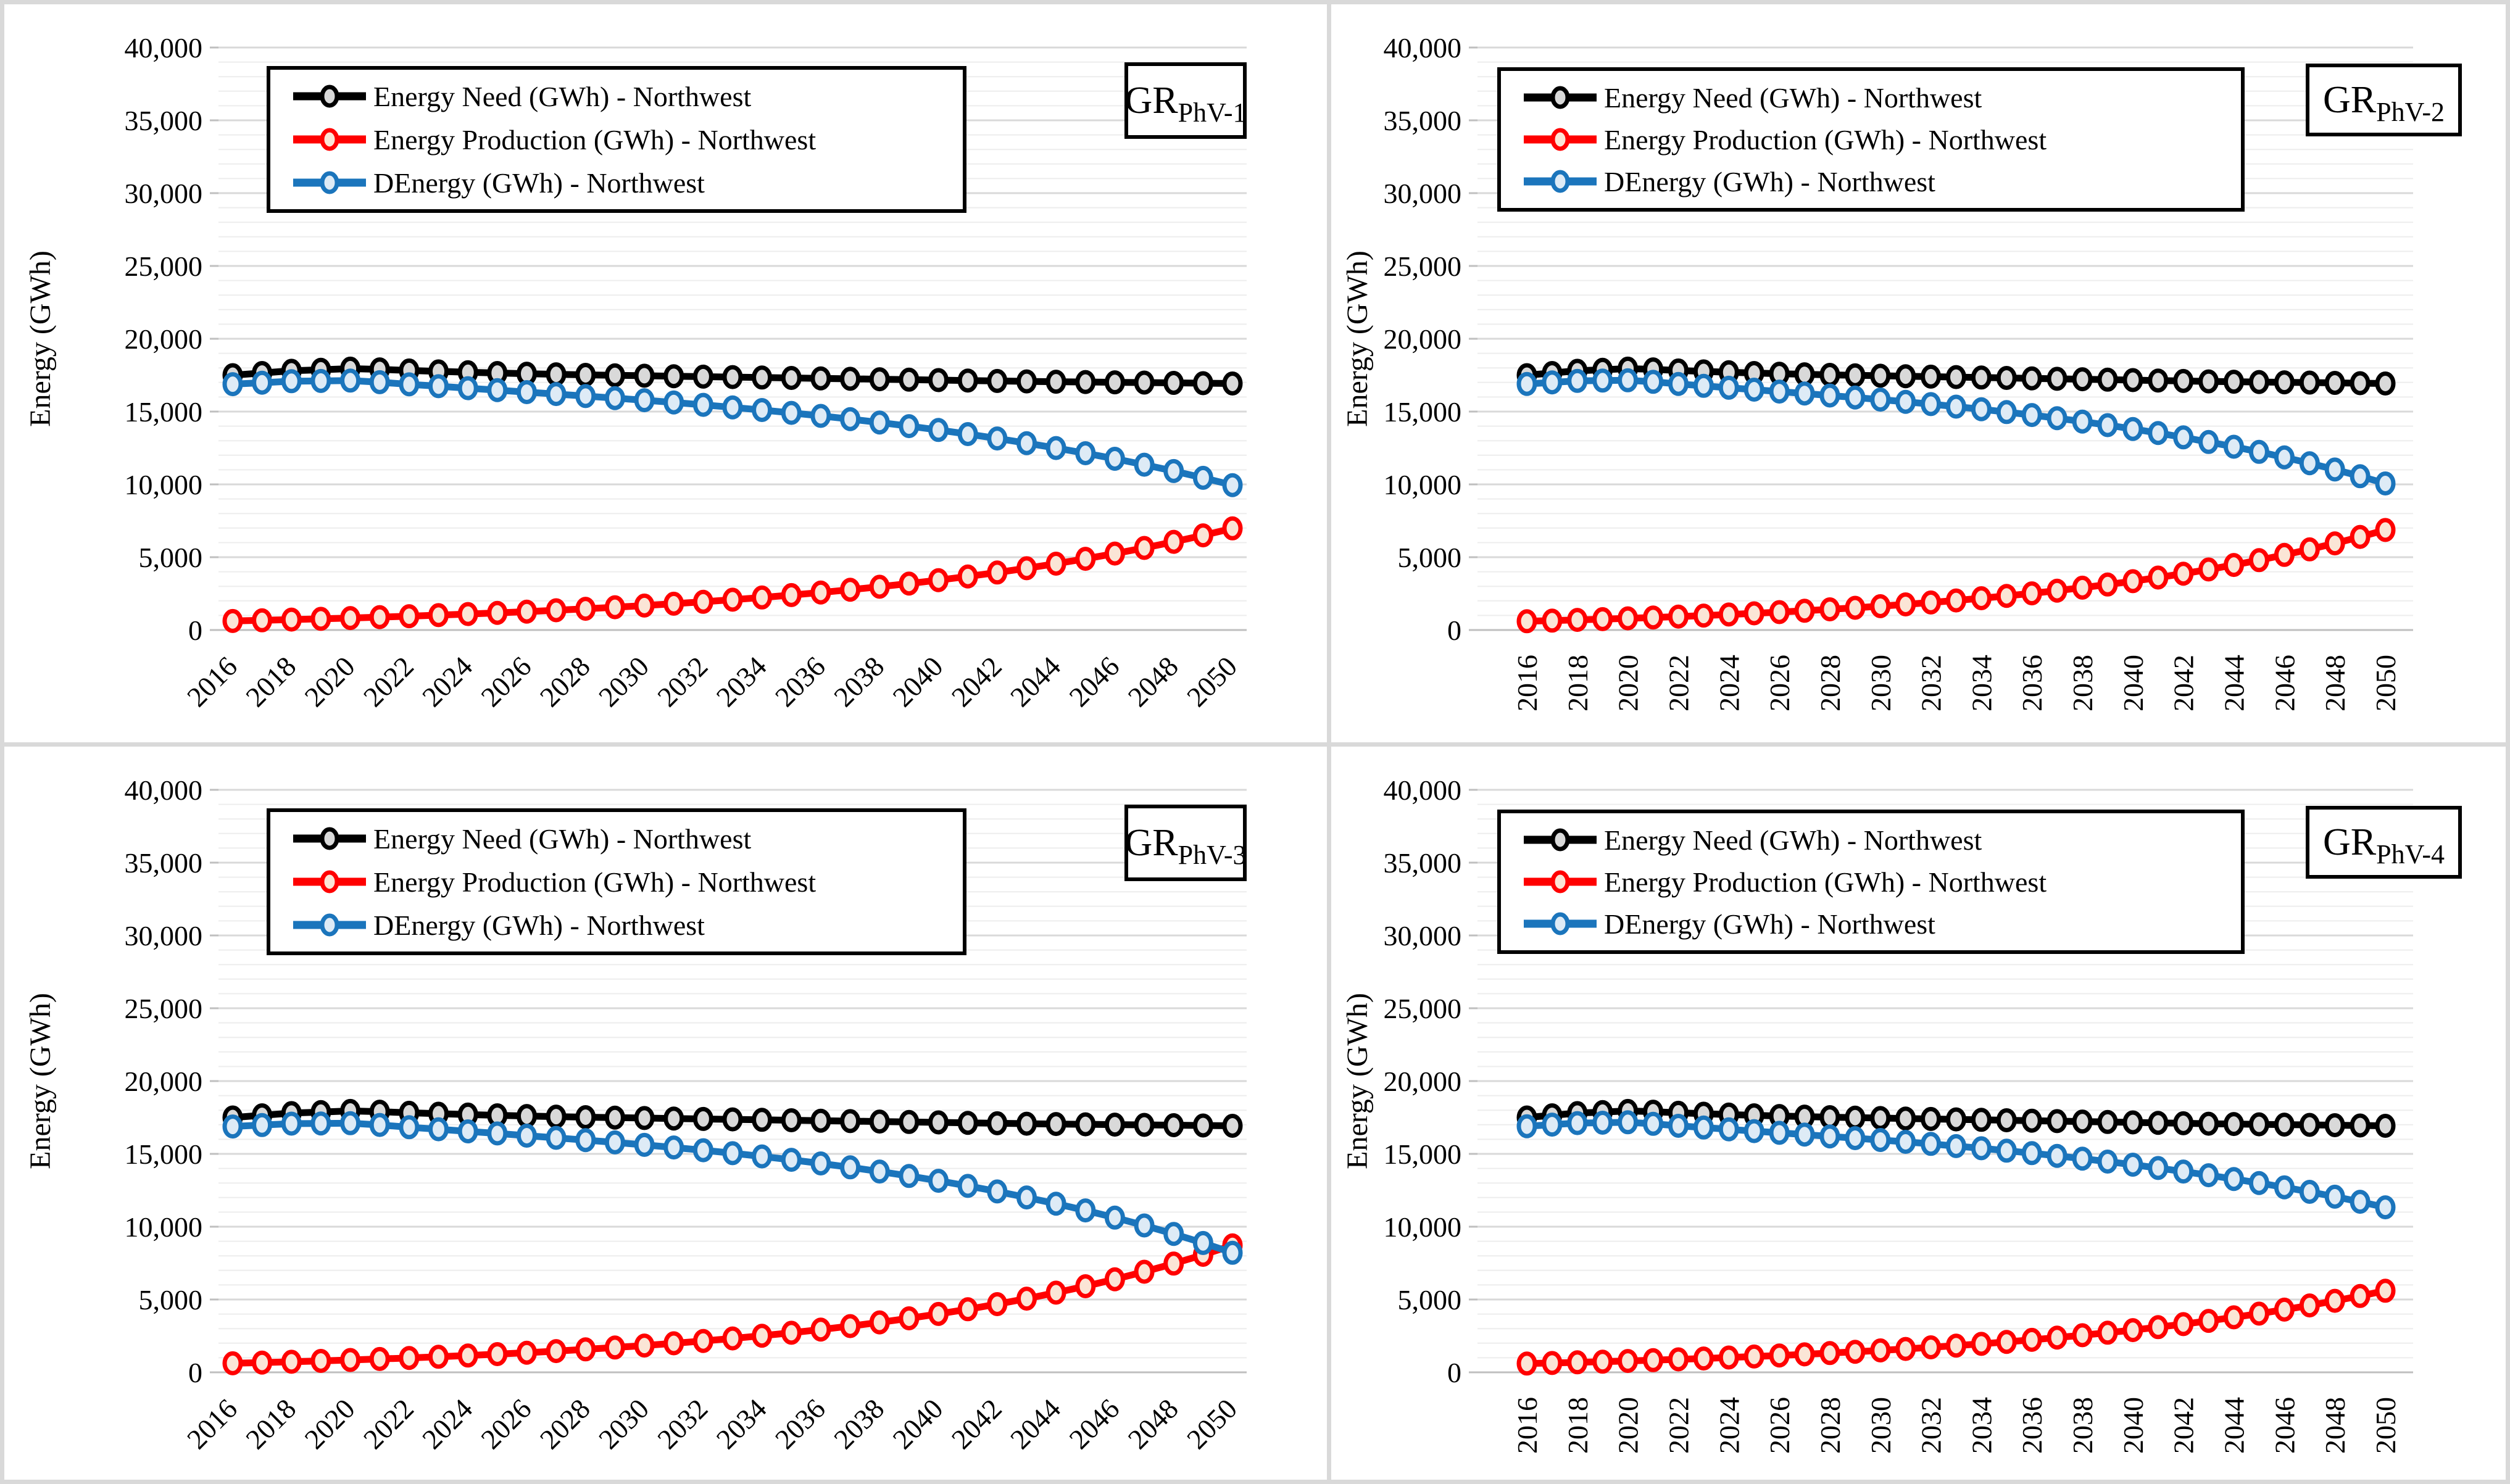  What do you see at coordinates (164, 339) in the screenshot?
I see `y-tick-label: 20,000` at bounding box center [164, 339].